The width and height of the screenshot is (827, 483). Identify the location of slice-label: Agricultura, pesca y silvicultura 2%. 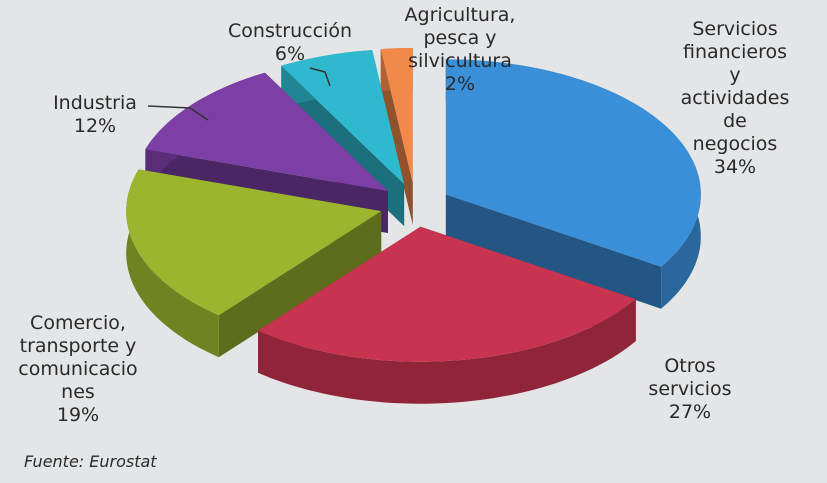
(460, 50).